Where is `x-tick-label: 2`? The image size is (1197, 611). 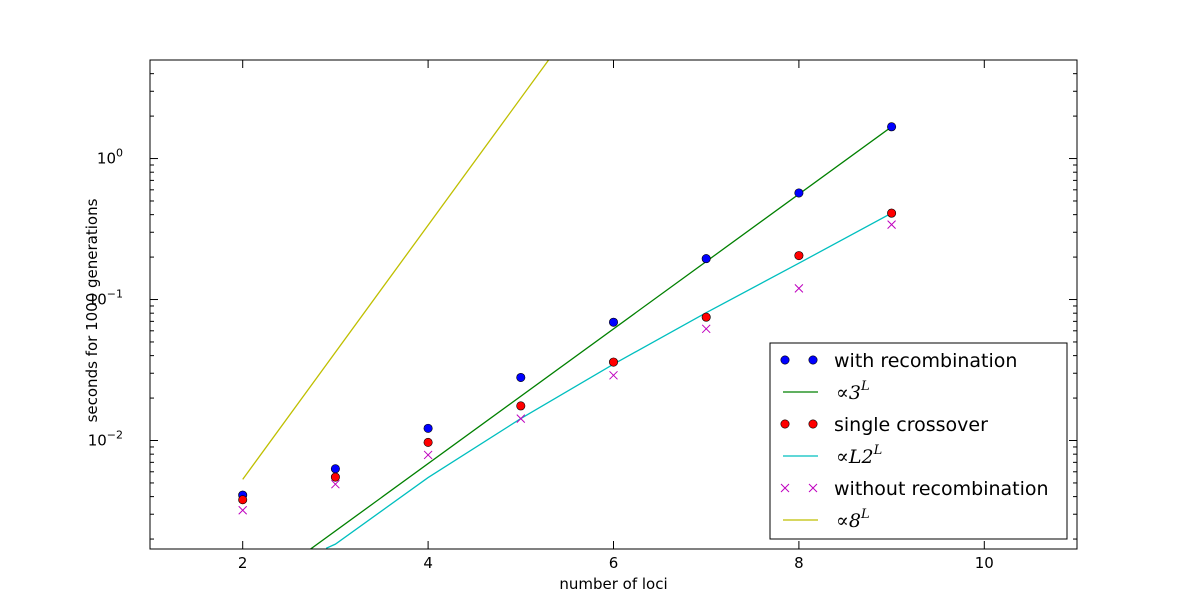 x-tick-label: 2 is located at coordinates (243, 563).